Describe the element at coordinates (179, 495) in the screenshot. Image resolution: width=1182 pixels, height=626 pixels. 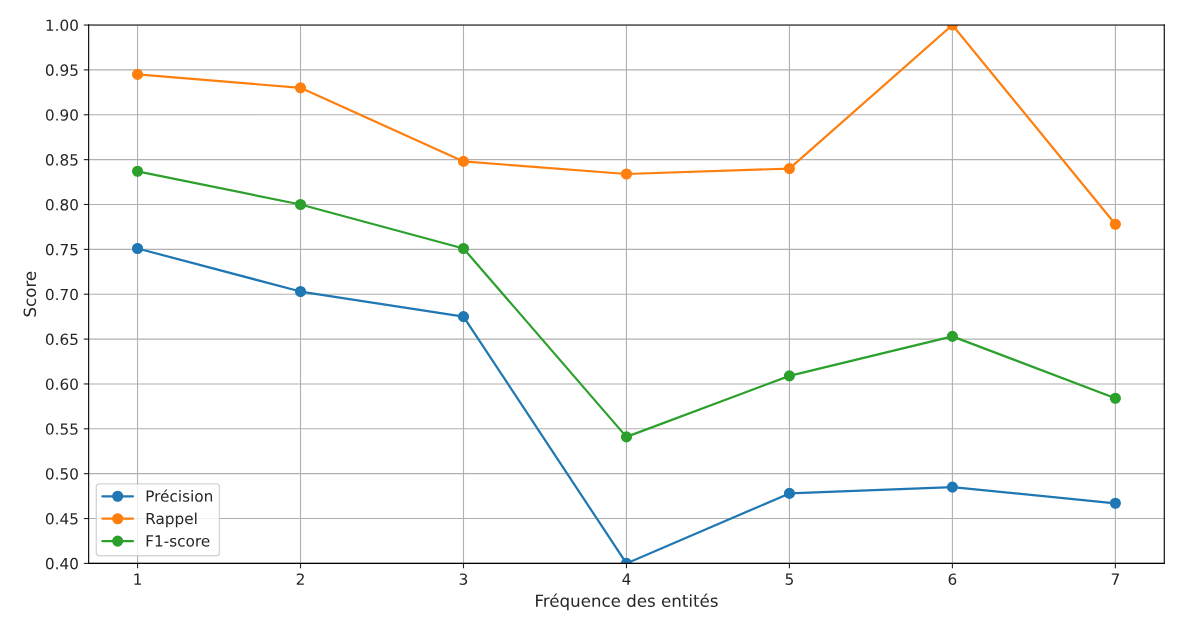
I see `legend-label: Précision` at that location.